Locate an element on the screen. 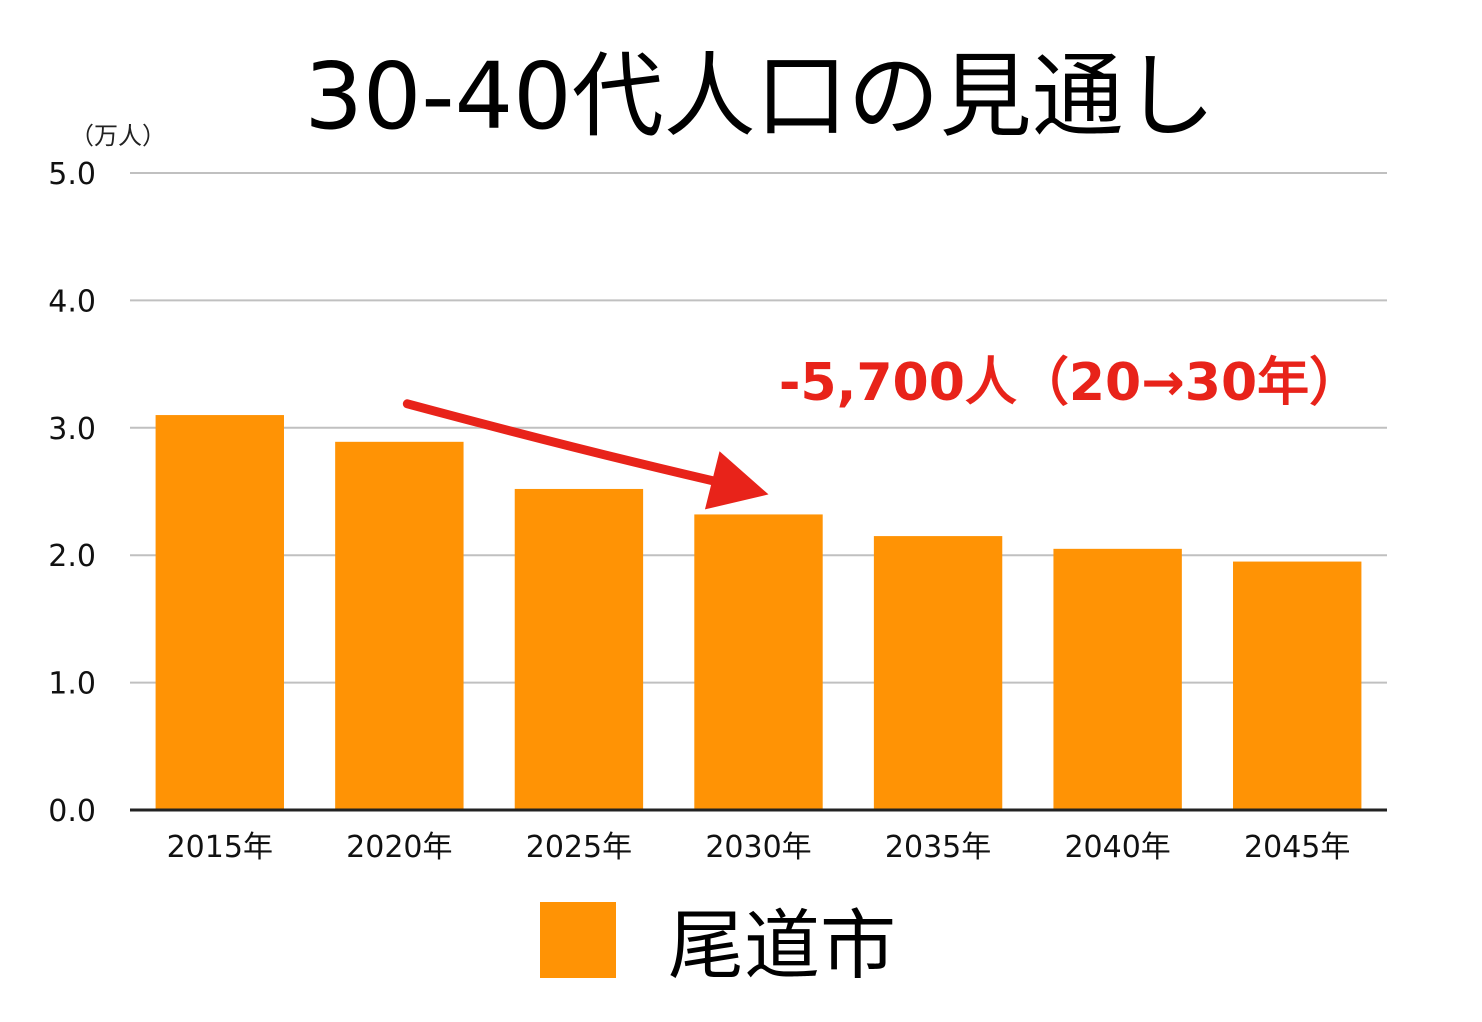 Image resolution: width=1482 pixels, height=1022 pixels. y-tick-label: 0.0 is located at coordinates (72, 811).